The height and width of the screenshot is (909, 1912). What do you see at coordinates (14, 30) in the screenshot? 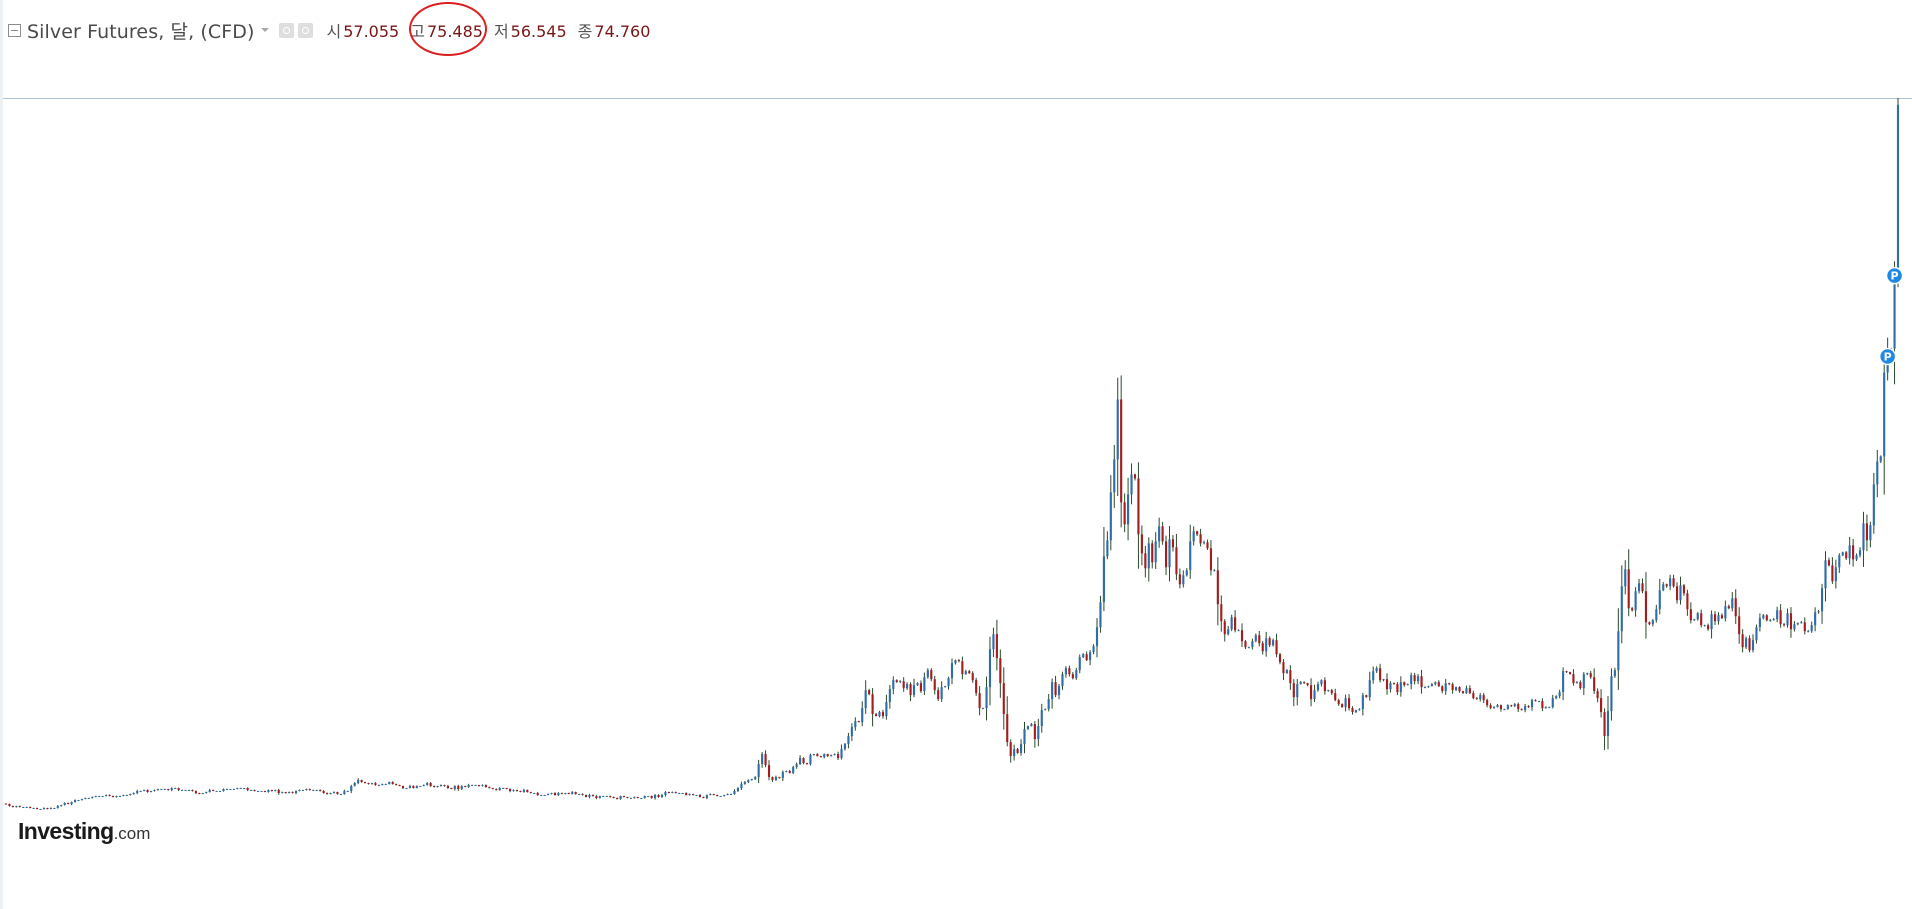
I see `collapse-legend-icon` at bounding box center [14, 30].